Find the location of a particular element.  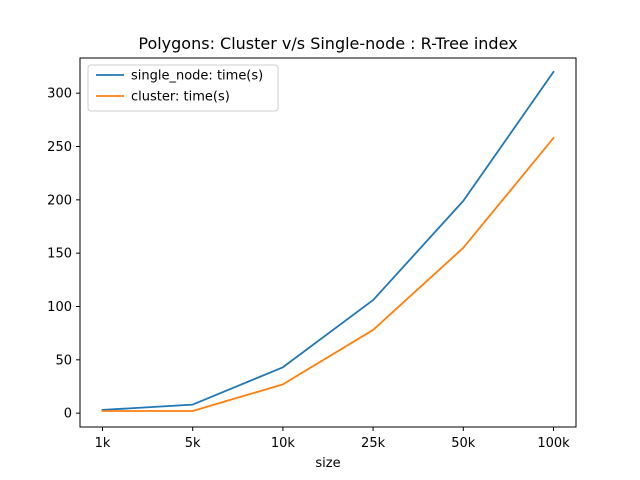

x-axis: 1k 5k 10k 25k 50k 100k is located at coordinates (332, 439).